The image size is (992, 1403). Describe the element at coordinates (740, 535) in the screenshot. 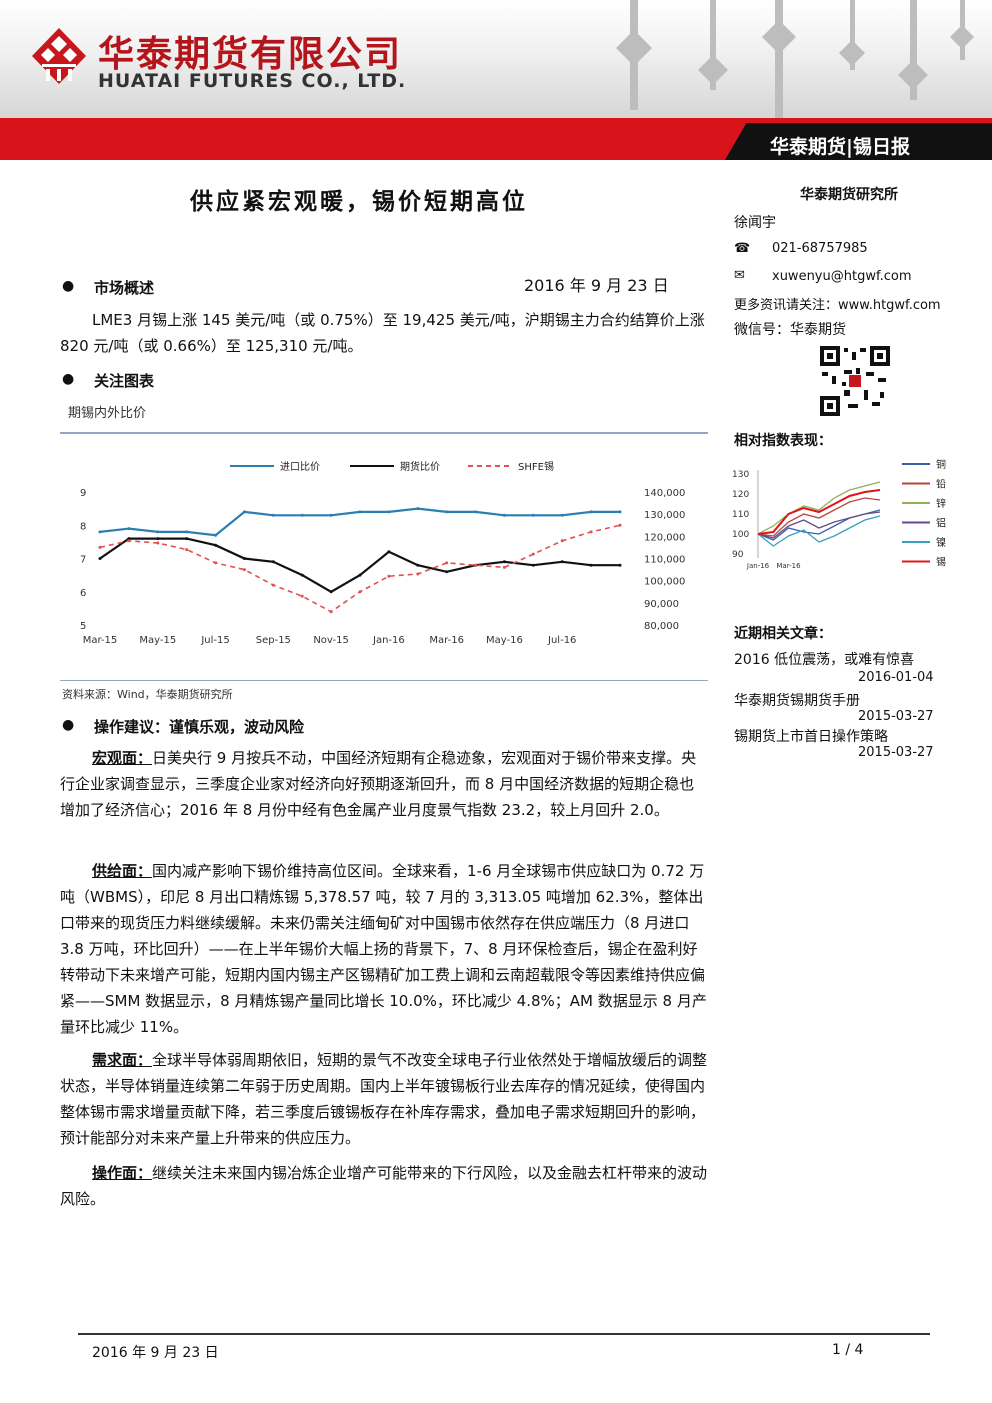

I see `y-tick-label: 100` at that location.